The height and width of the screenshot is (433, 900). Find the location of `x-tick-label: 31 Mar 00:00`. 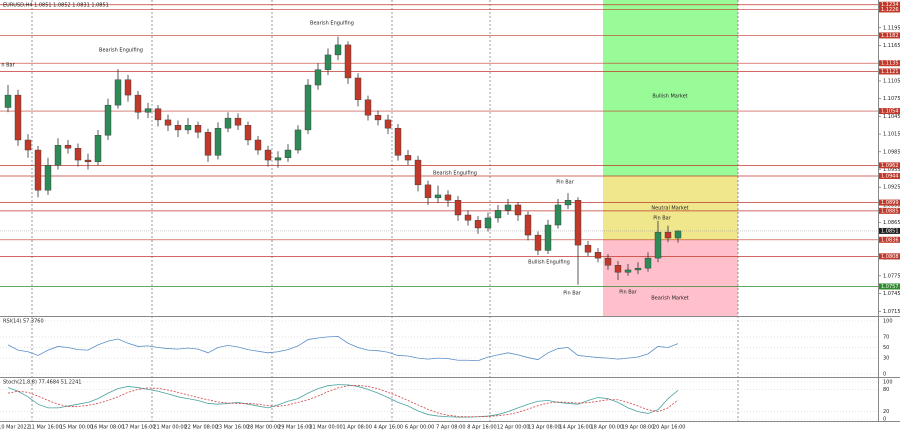

x-tick-label: 31 Mar 00:00 is located at coordinates (325, 428).